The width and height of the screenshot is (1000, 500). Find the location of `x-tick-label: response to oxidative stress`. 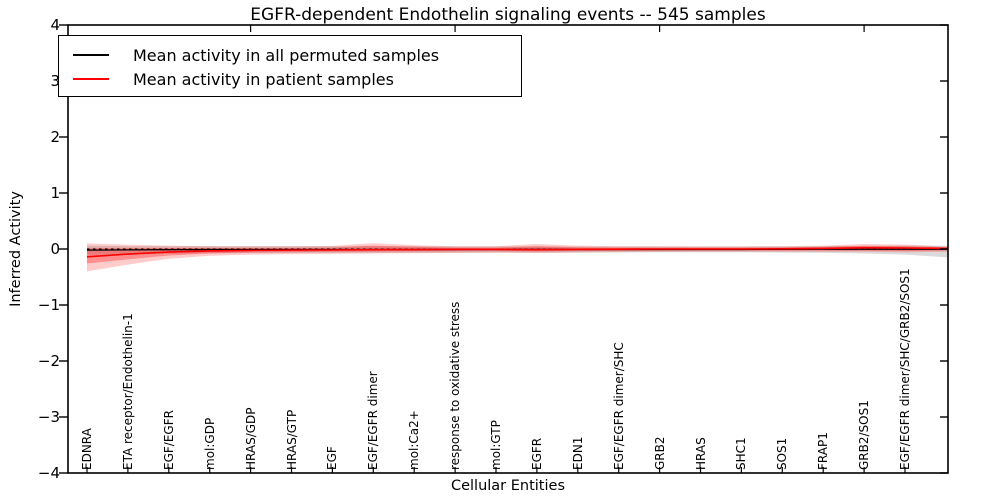

x-tick-label: response to oxidative stress is located at coordinates (455, 385).